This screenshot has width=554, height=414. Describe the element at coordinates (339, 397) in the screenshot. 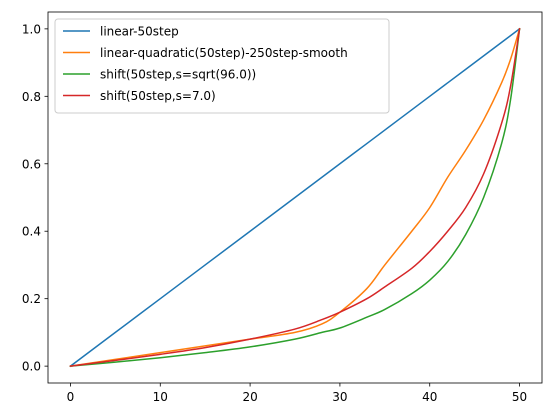

I see `x-tick-label: 30` at that location.